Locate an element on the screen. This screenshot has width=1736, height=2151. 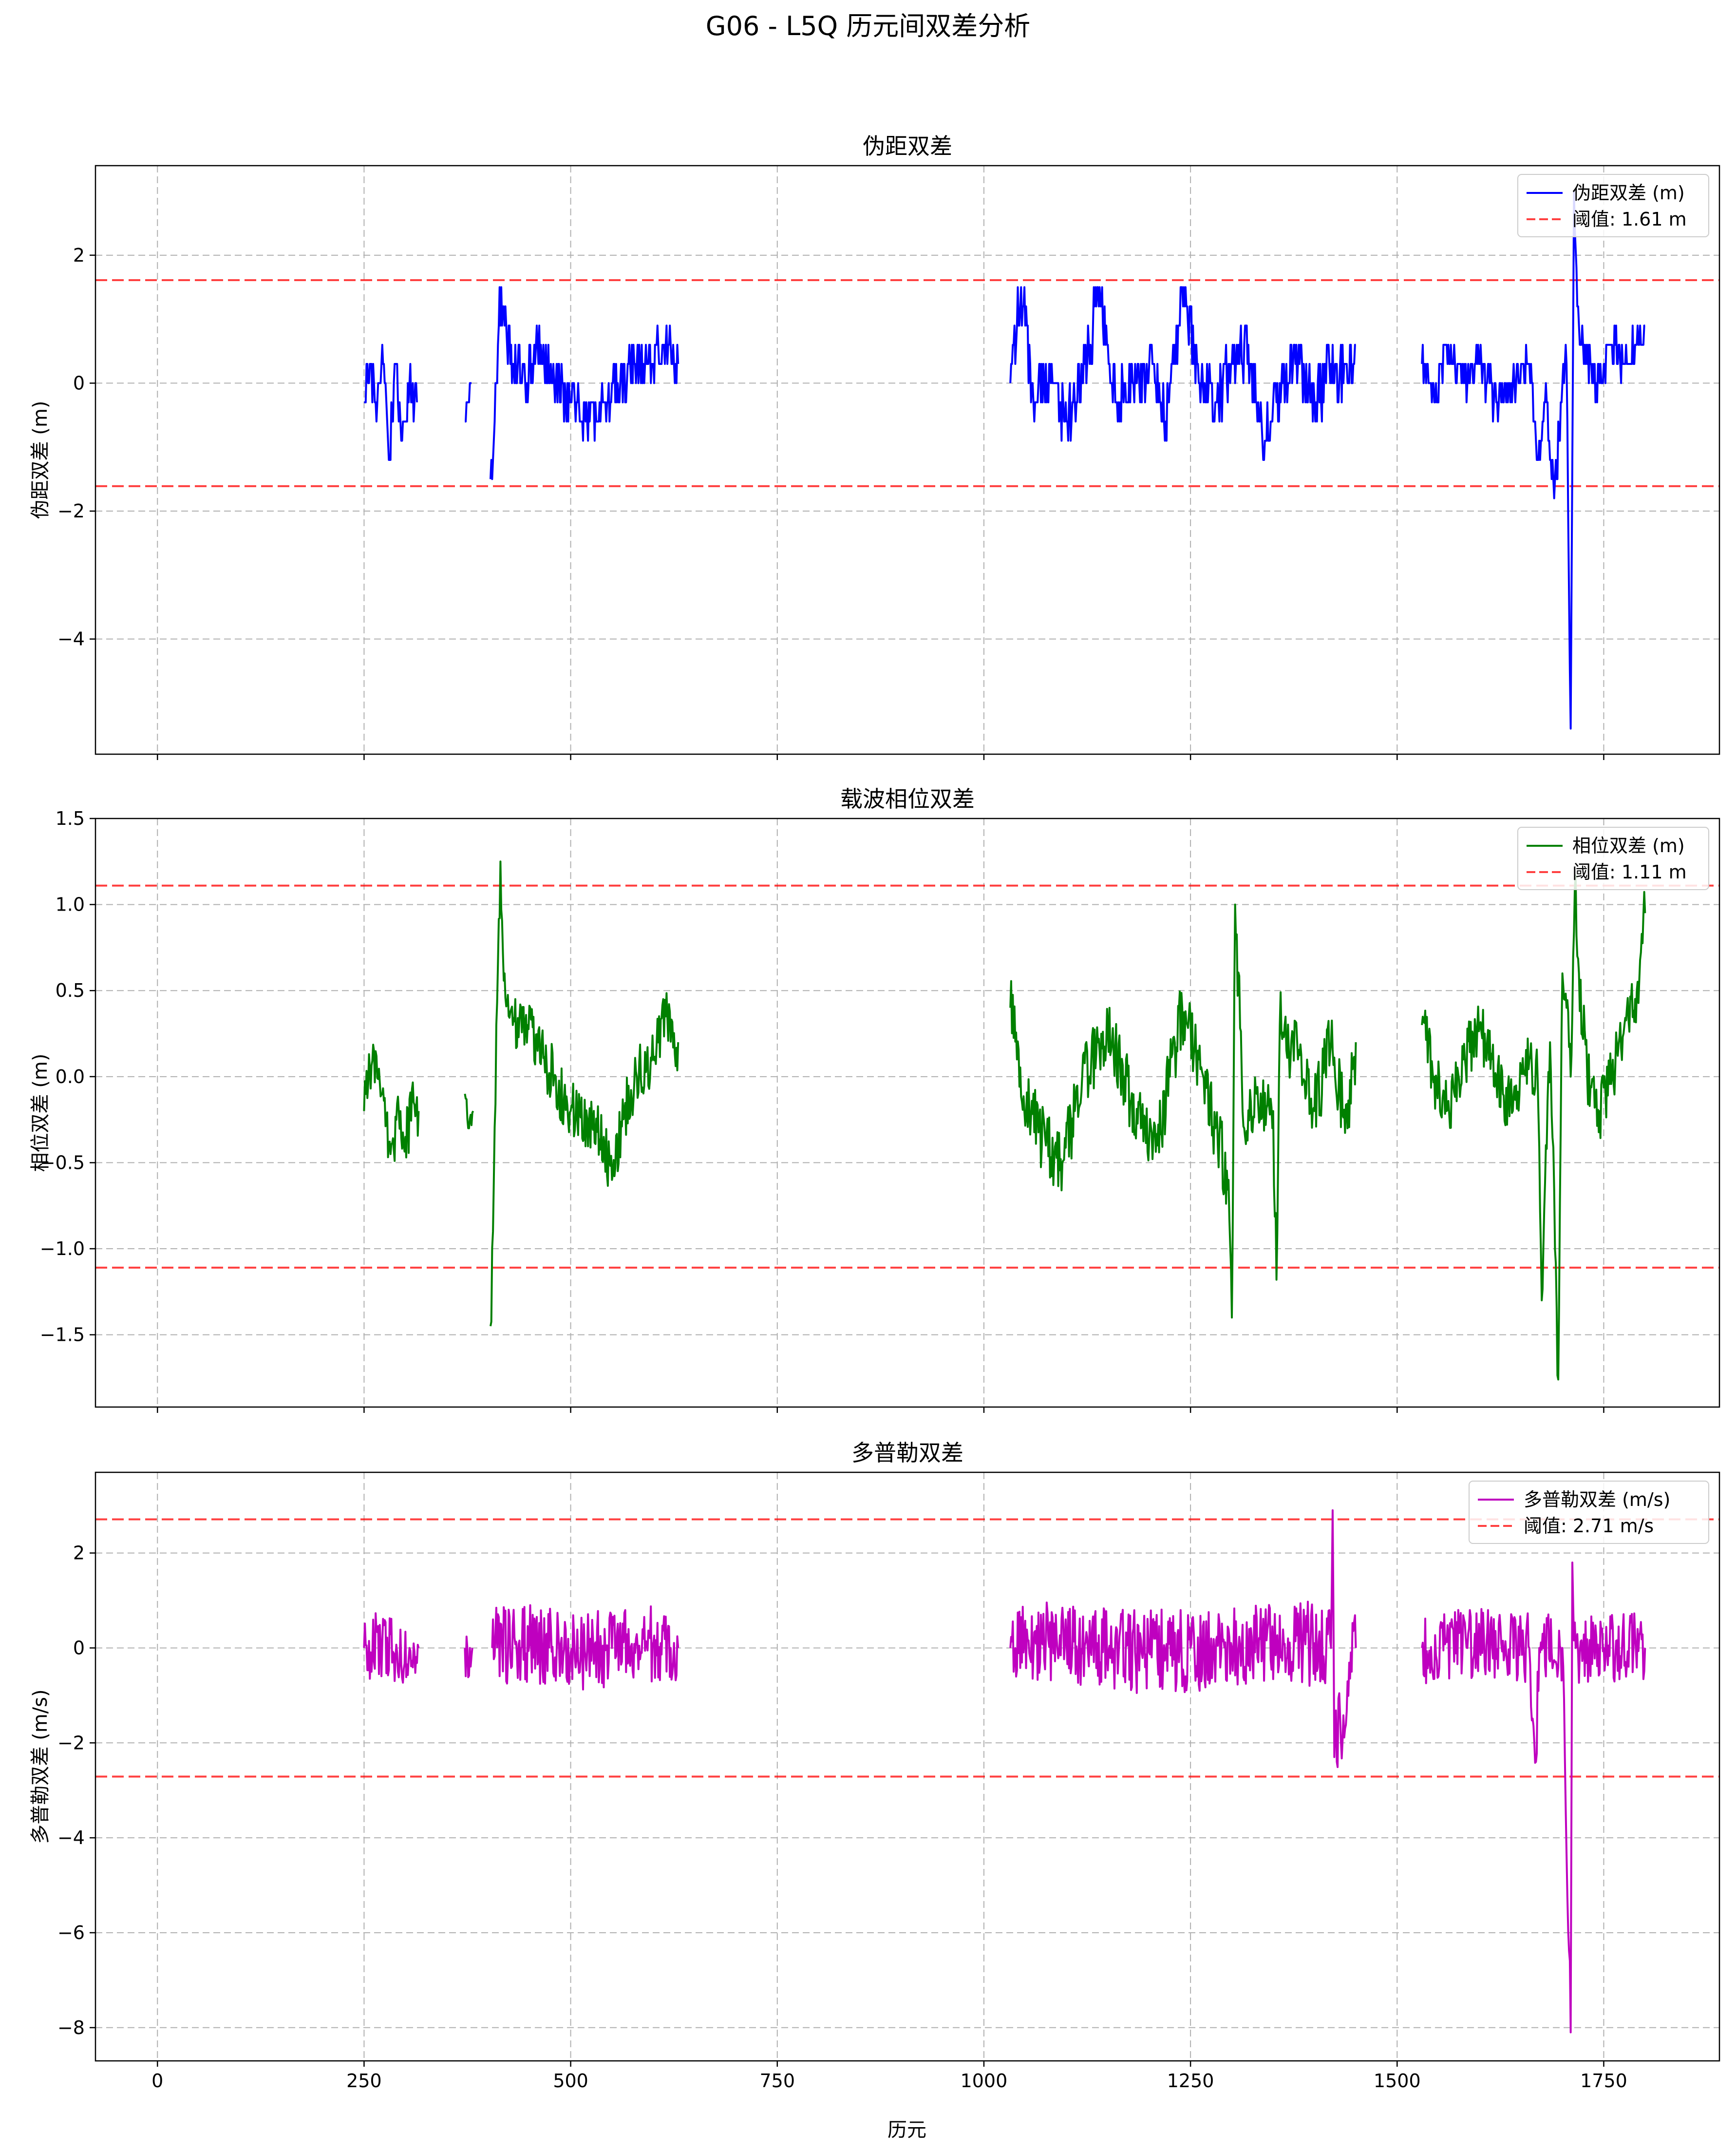
legend: 相位双差 (m) 阈值: 1.11 m is located at coordinates (1613, 858).